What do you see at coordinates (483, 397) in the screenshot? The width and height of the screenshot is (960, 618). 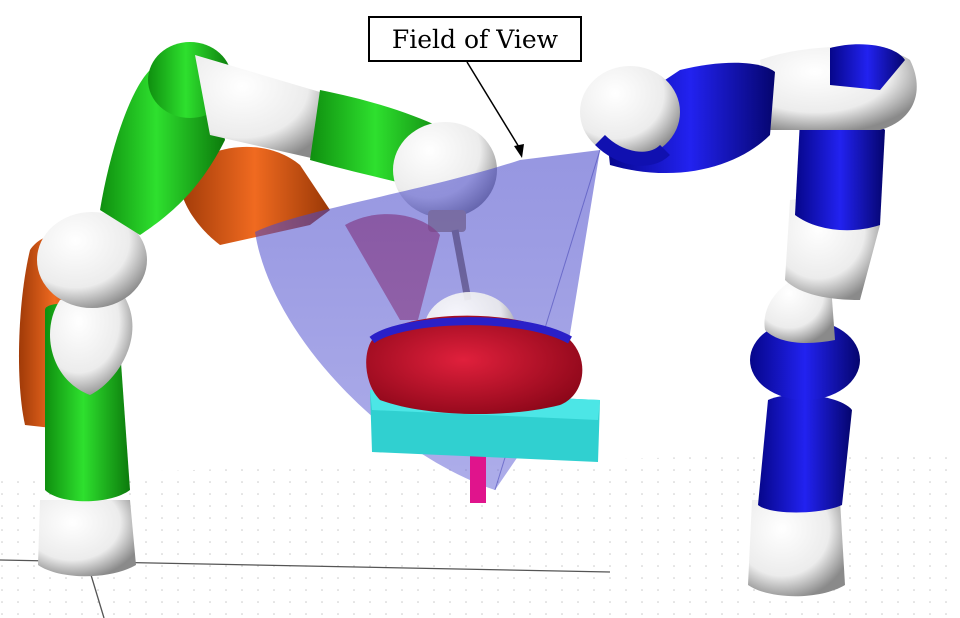 I see `workpiece-table` at bounding box center [483, 397].